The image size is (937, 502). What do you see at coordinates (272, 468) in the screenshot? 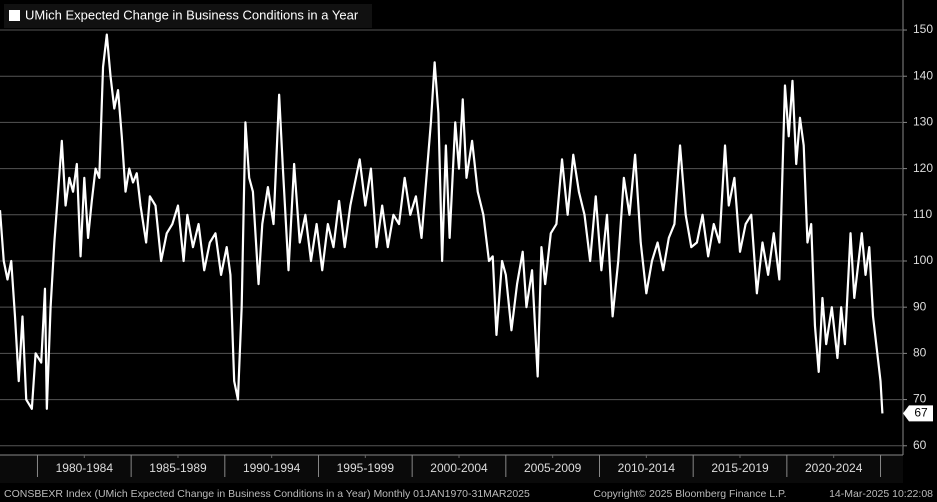
I see `x-tick-label: 1990-1994` at bounding box center [272, 468].